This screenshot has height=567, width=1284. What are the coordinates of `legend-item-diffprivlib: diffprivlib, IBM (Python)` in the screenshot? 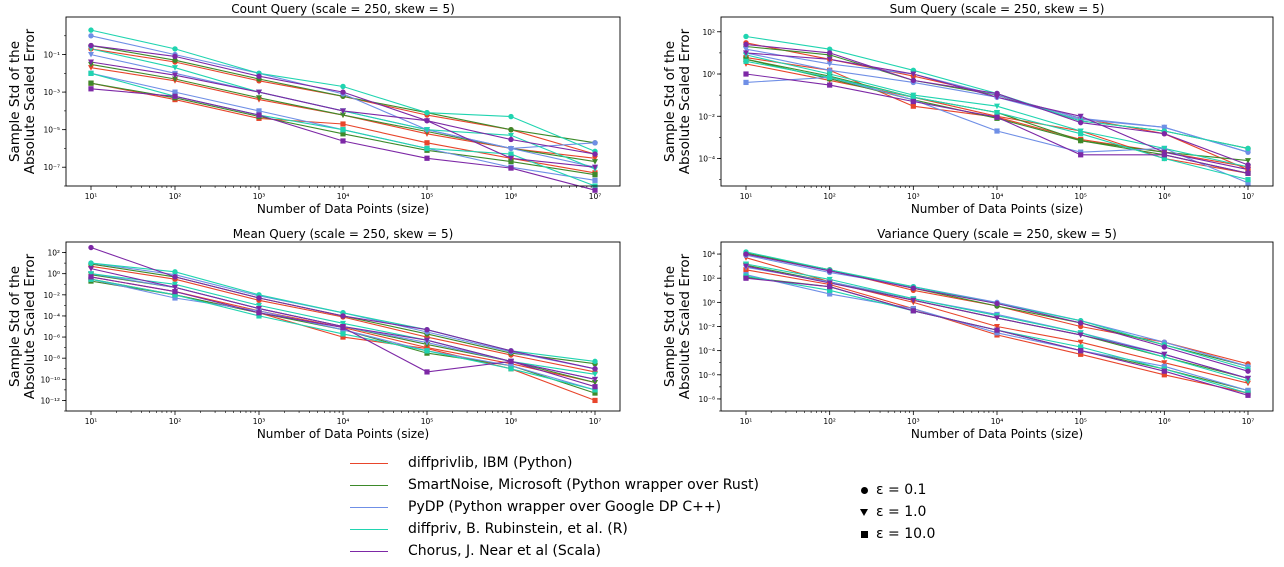 It's located at (554, 463).